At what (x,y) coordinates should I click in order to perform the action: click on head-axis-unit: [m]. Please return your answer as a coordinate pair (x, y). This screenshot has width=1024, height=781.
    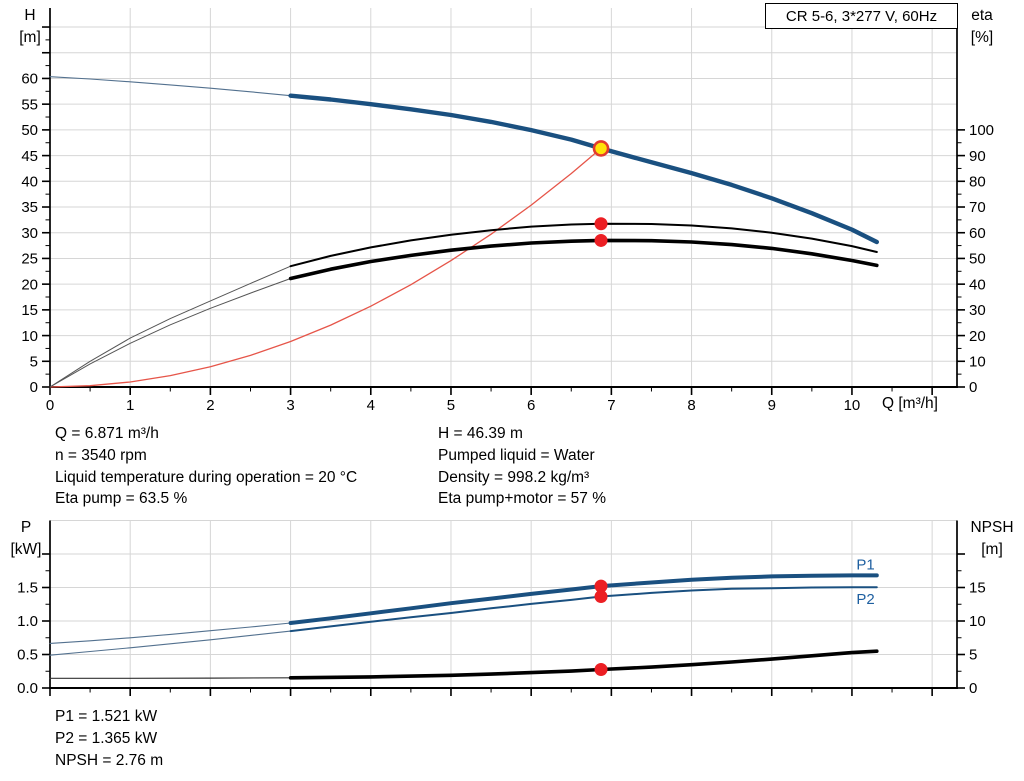
    Looking at the image, I should click on (30, 37).